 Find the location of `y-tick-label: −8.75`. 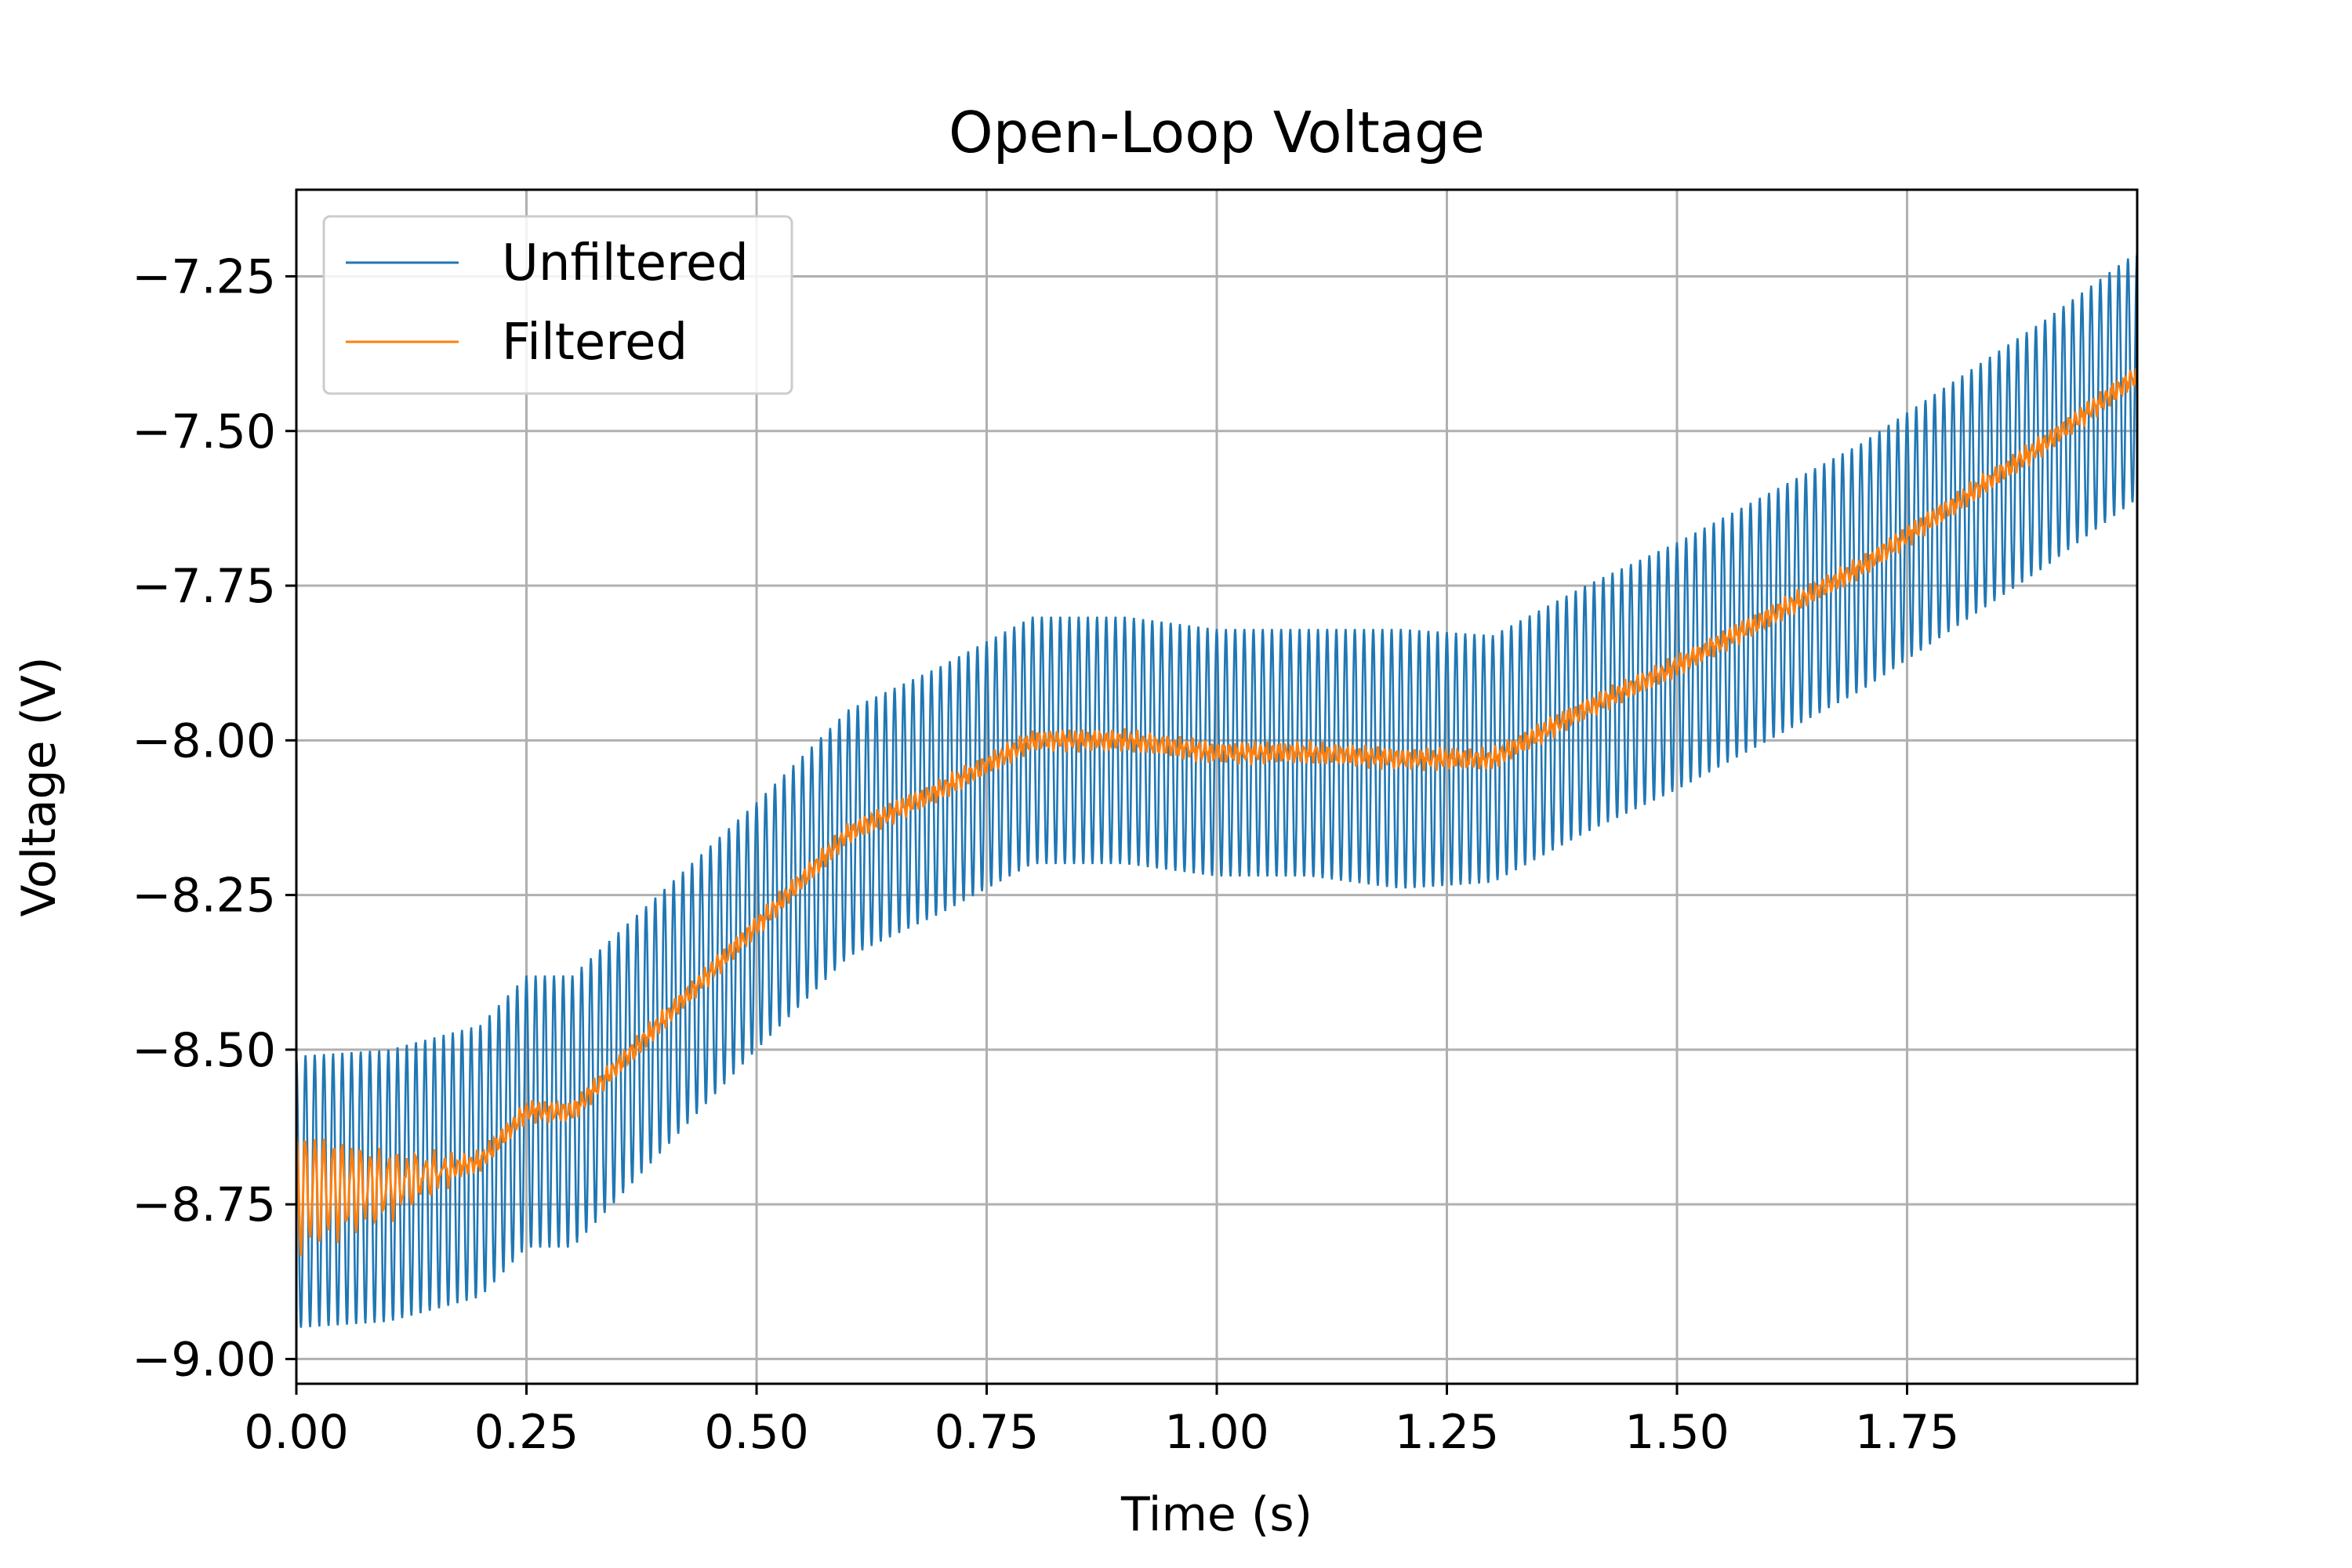

y-tick-label: −8.75 is located at coordinates (204, 1205).